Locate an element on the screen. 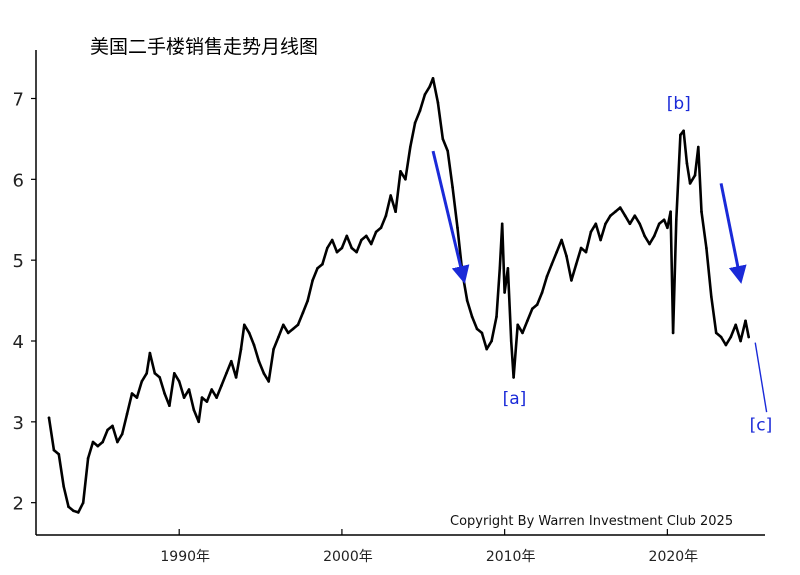  x-tick-label: 2010年 is located at coordinates (511, 557).